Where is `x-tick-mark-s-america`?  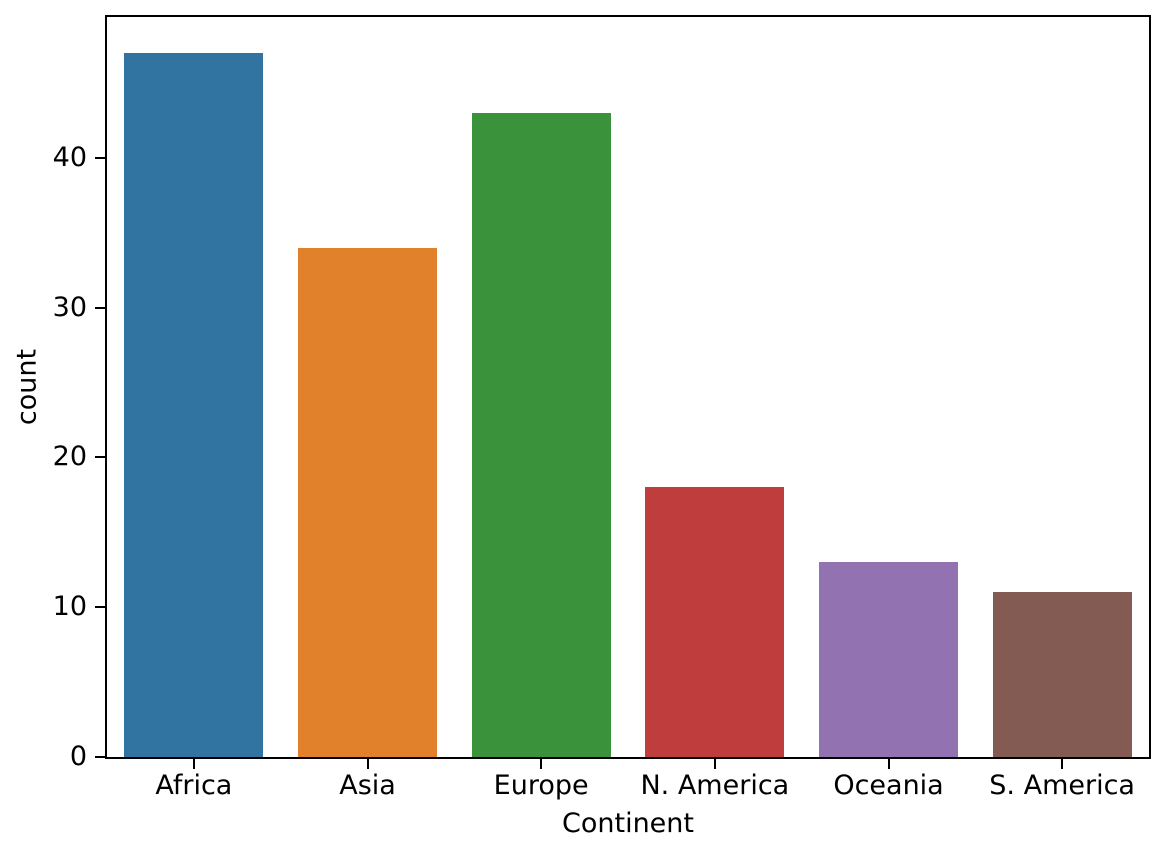
x-tick-mark-s-america is located at coordinates (1062, 764).